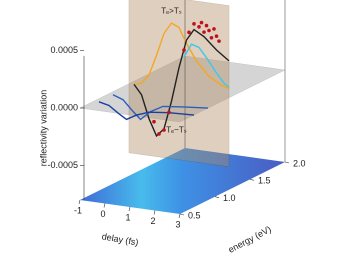  What do you see at coordinates (120, 239) in the screenshot?
I see `x-axis-label: delay (fs)` at bounding box center [120, 239].